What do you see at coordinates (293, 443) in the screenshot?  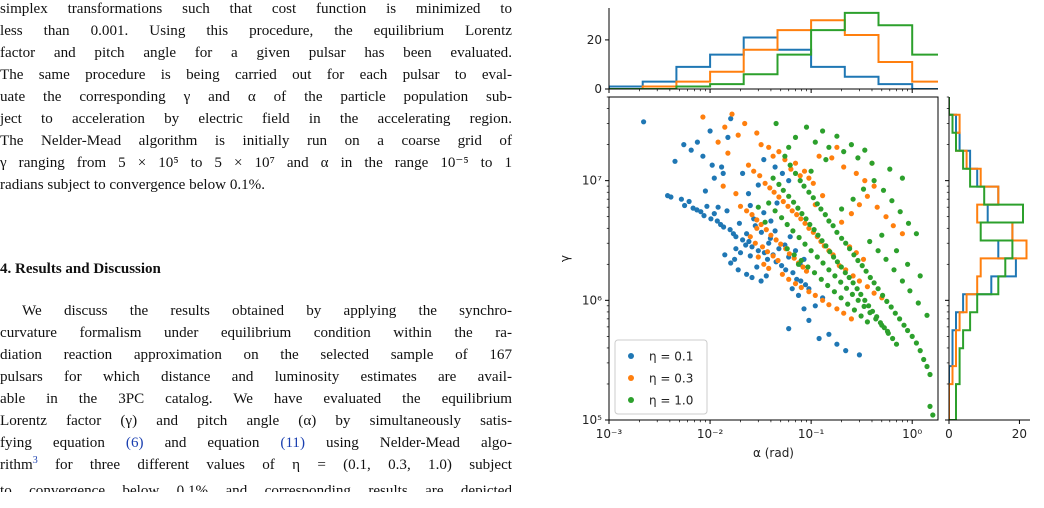 I see `equation-ref-11: (11)` at bounding box center [293, 443].